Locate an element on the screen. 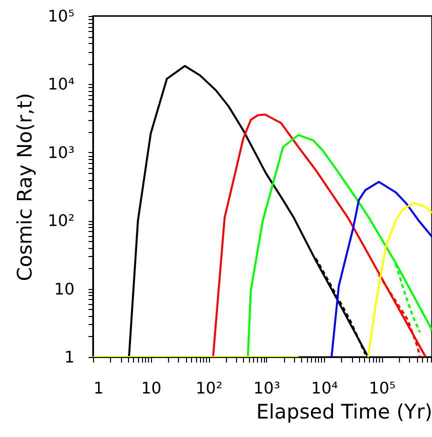 This screenshot has width=432, height=437. y-tick-label: 10⁵ is located at coordinates (61, 16).